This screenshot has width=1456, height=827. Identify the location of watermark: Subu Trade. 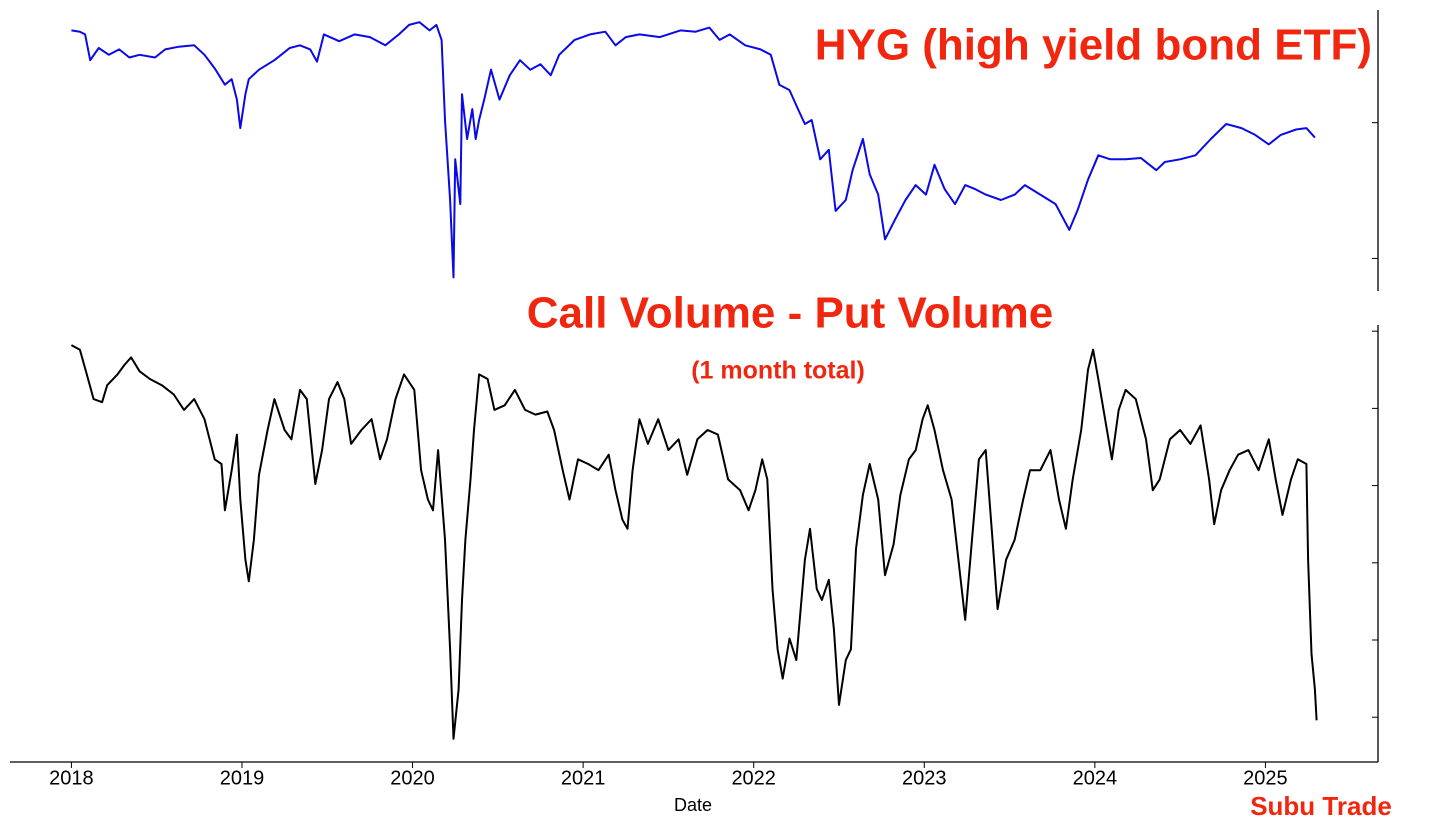
(1321, 806).